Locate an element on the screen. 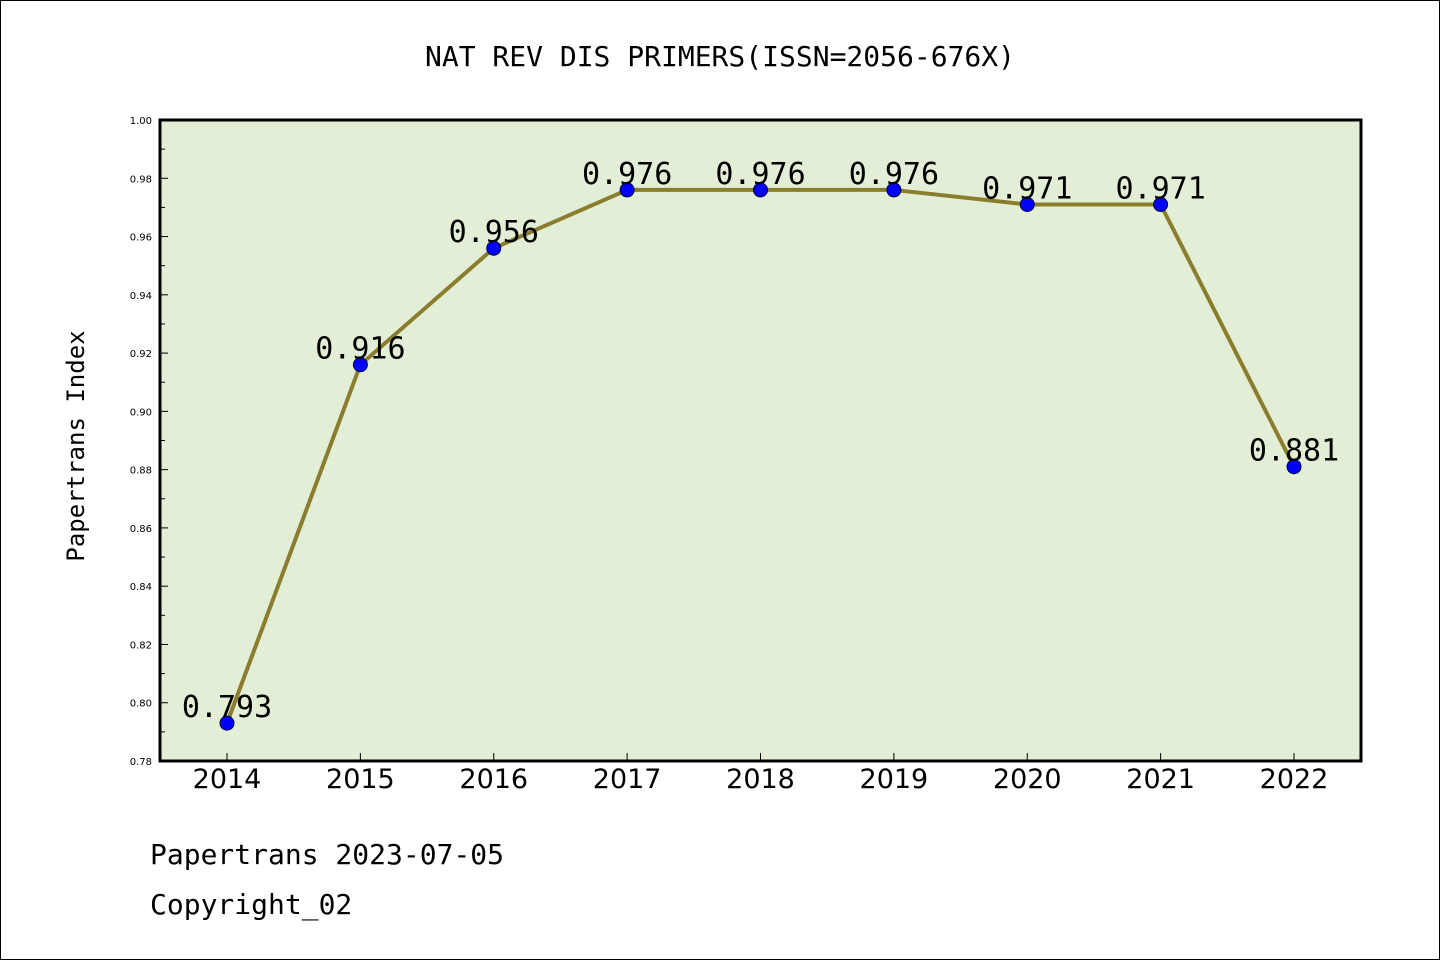 This screenshot has height=960, width=1440. y-tick-label: 1.00 is located at coordinates (141, 121).